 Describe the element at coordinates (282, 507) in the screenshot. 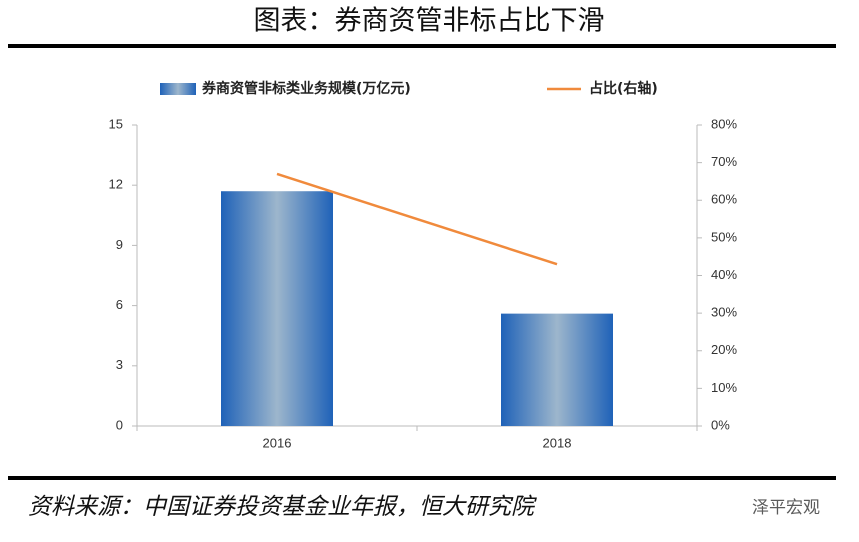

I see `source-note: 资料来源：中国证券投资基金业年报，恒大研究院` at that location.